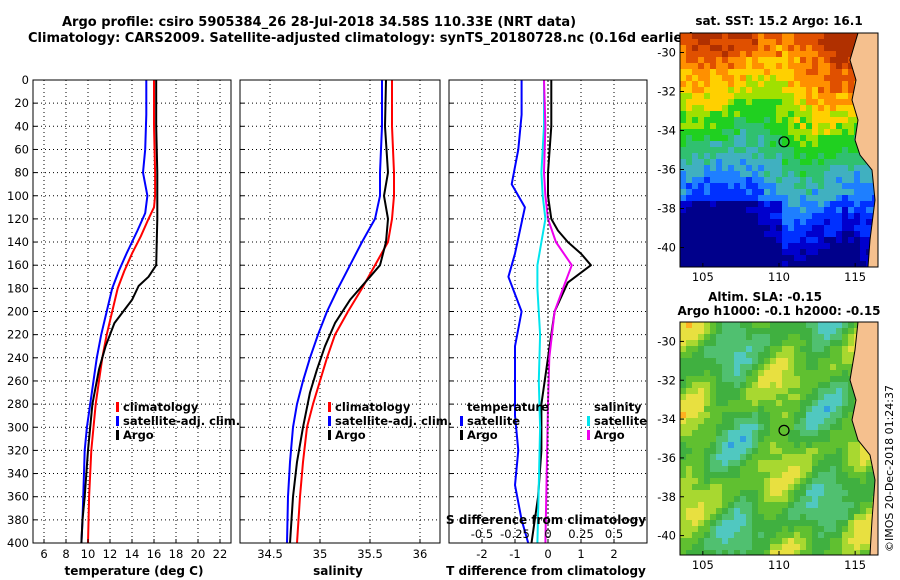 The height and width of the screenshot is (580, 900). Describe the element at coordinates (88, 554) in the screenshot. I see `x-tick-label: 10` at that location.